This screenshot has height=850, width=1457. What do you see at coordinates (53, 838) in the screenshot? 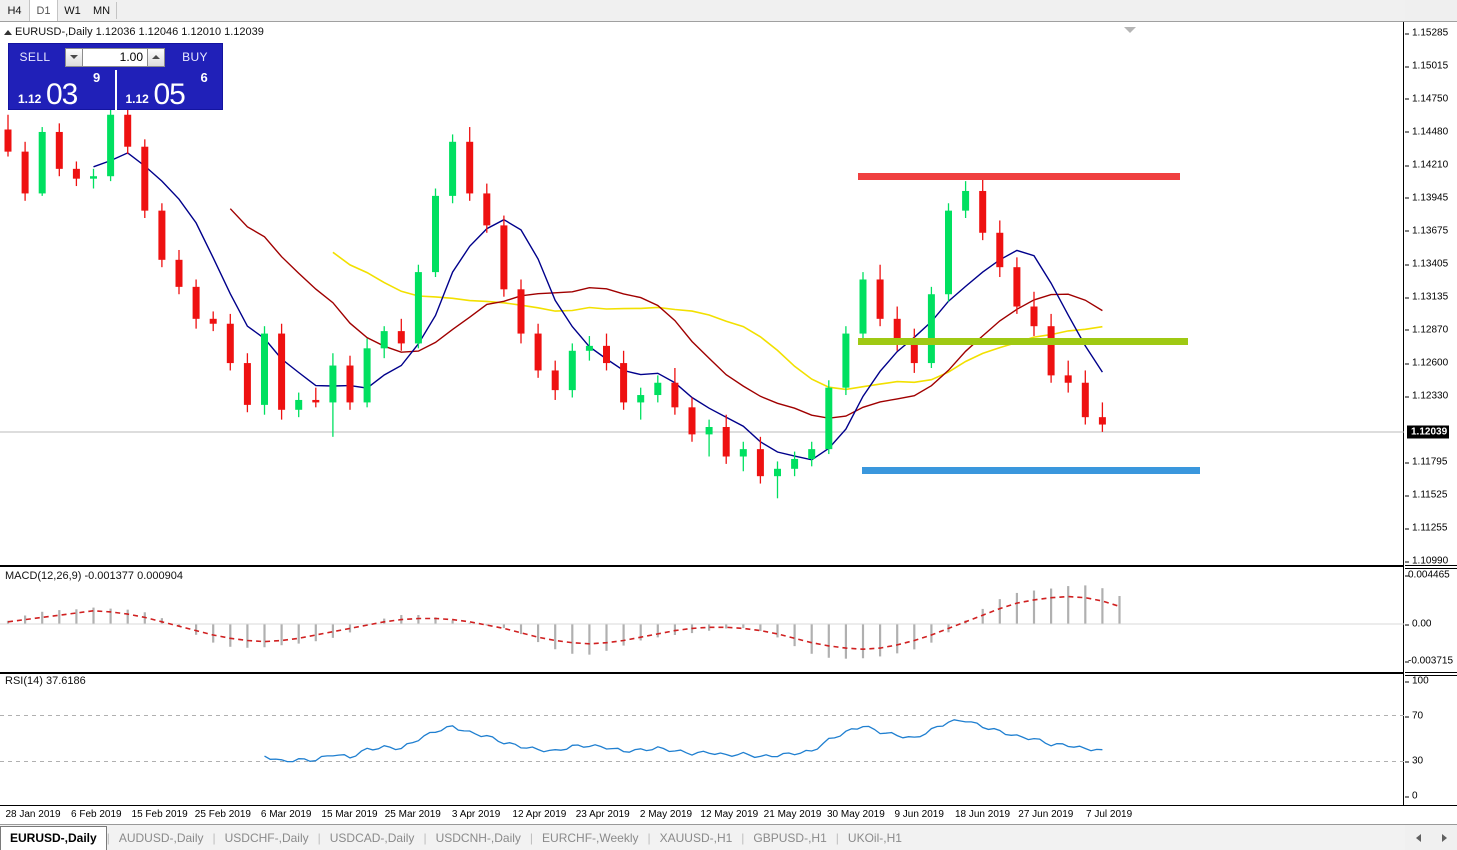
I see `chart-tab: EURUSD-,Daily` at bounding box center [53, 838].